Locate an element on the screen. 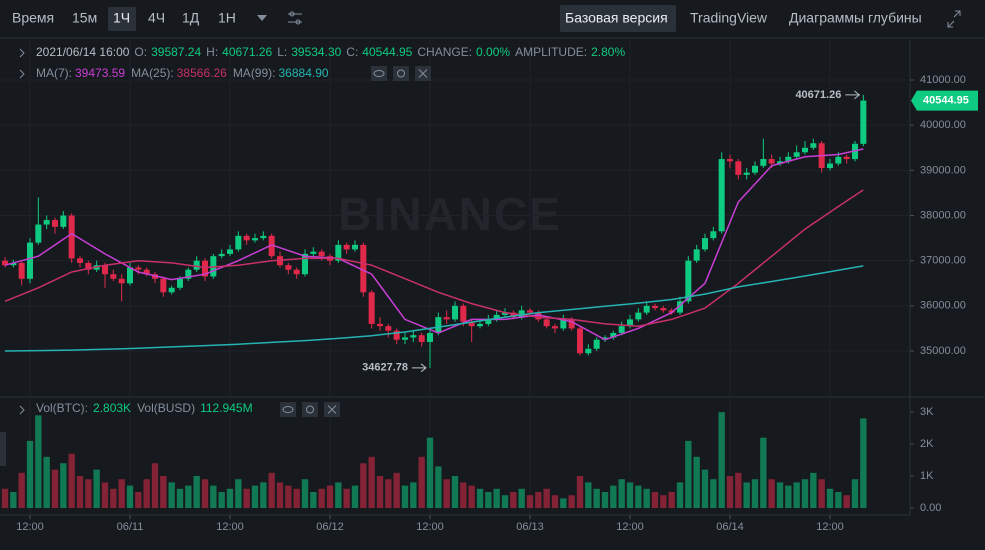 This screenshot has width=985, height=550. settings-icon is located at coordinates (295, 18).